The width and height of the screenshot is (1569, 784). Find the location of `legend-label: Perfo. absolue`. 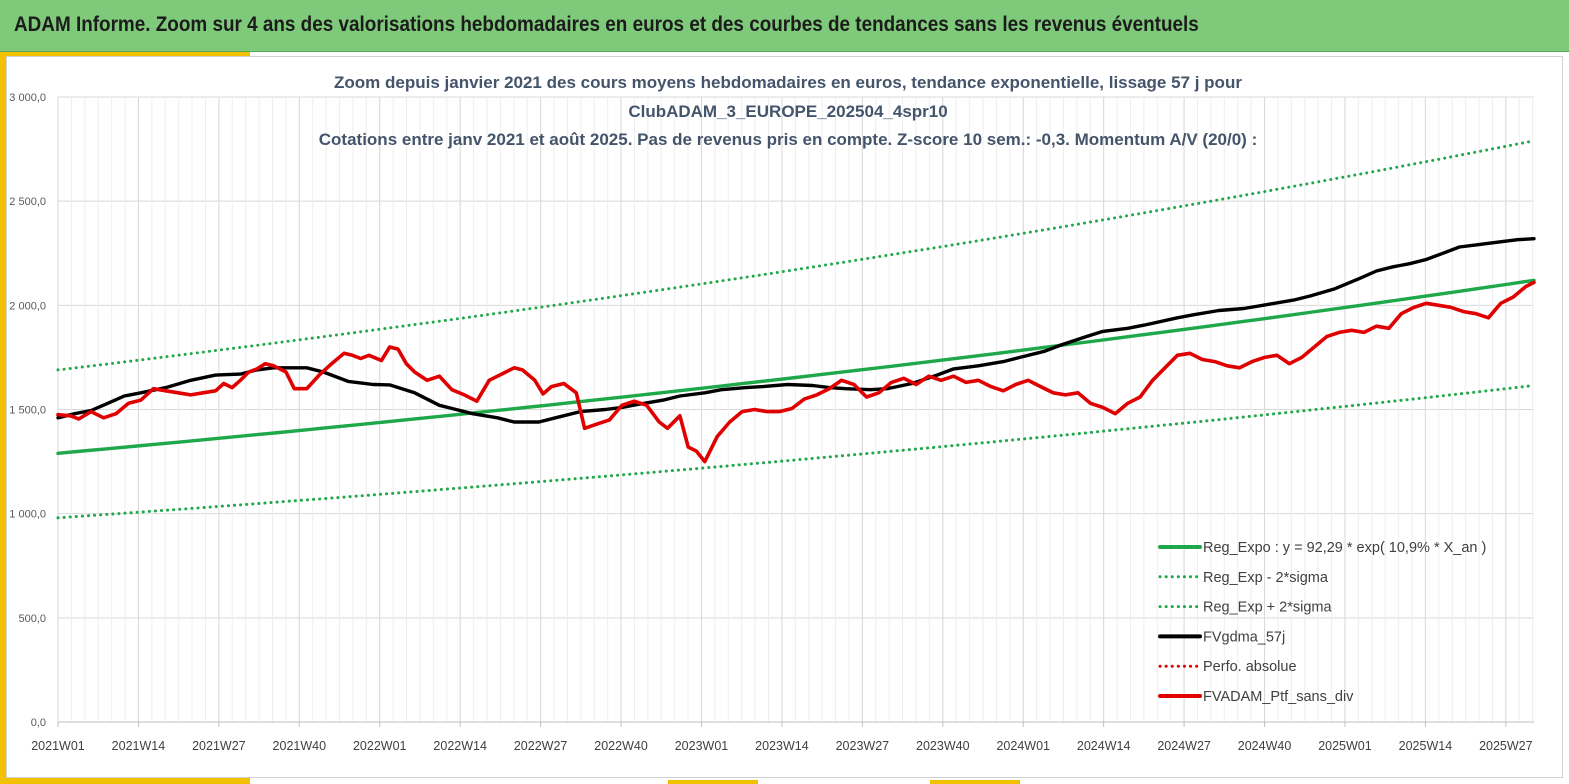

legend-label: Perfo. absolue is located at coordinates (1250, 667).